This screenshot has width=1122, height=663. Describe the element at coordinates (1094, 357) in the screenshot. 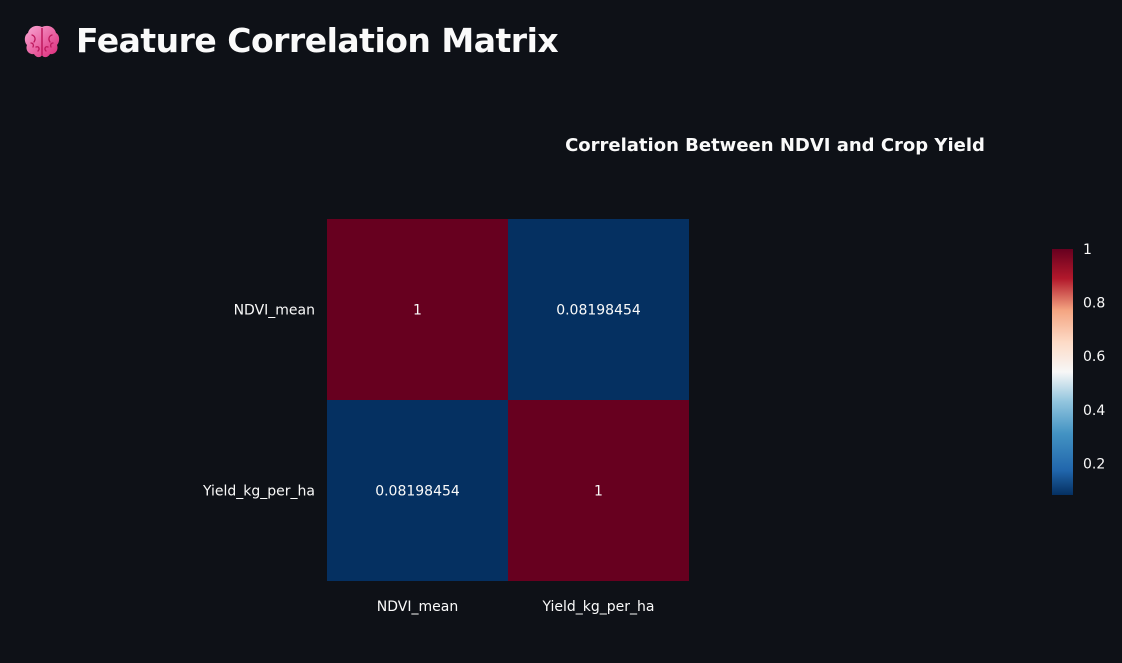

I see `colorbar-tick-label: 0.6` at that location.